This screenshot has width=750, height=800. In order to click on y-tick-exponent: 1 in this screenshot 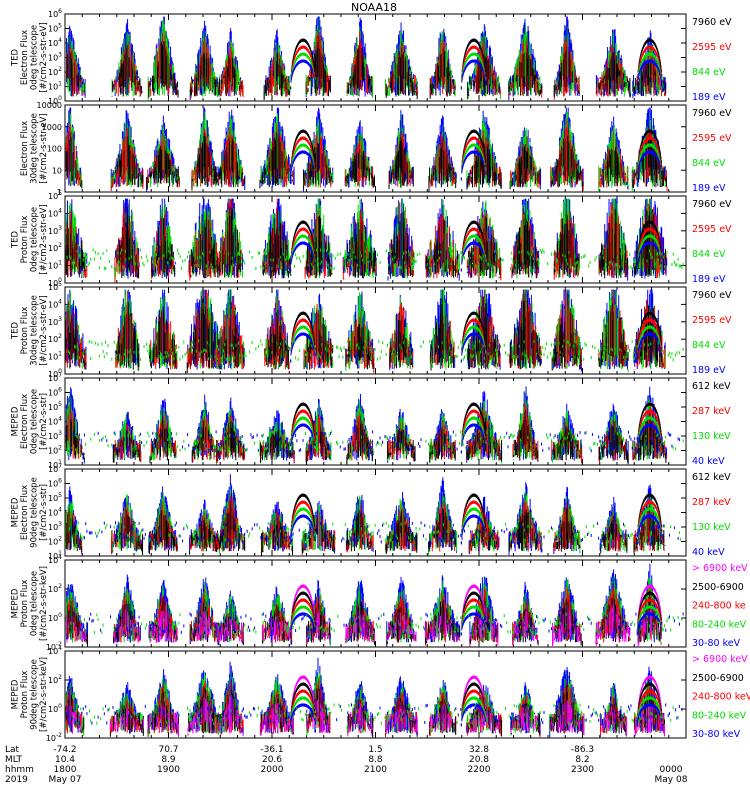, I will do `click(60, 84)`.